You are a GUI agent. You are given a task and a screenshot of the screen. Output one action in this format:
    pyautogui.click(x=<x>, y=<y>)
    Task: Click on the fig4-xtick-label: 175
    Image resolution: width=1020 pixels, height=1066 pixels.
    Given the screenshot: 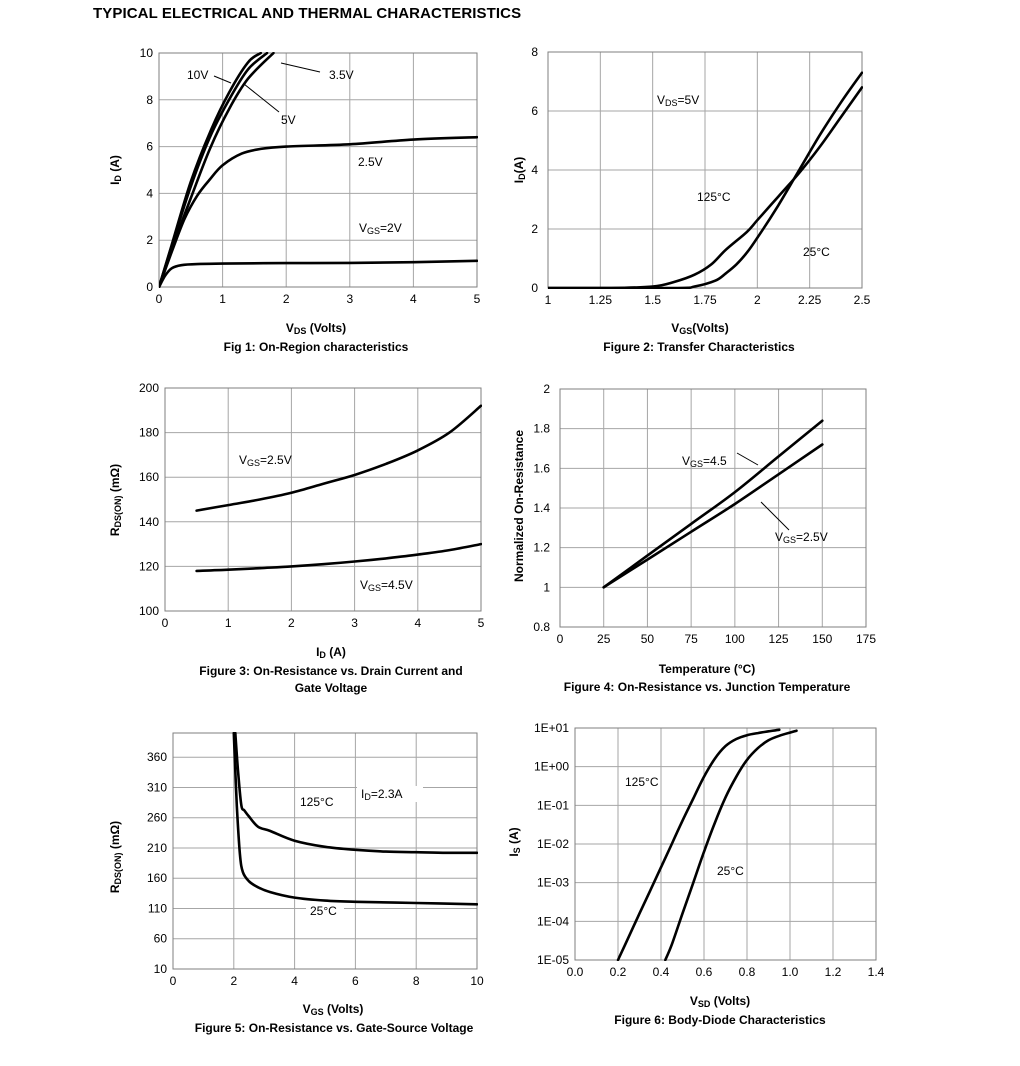 What is the action you would take?
    pyautogui.click(x=866, y=639)
    